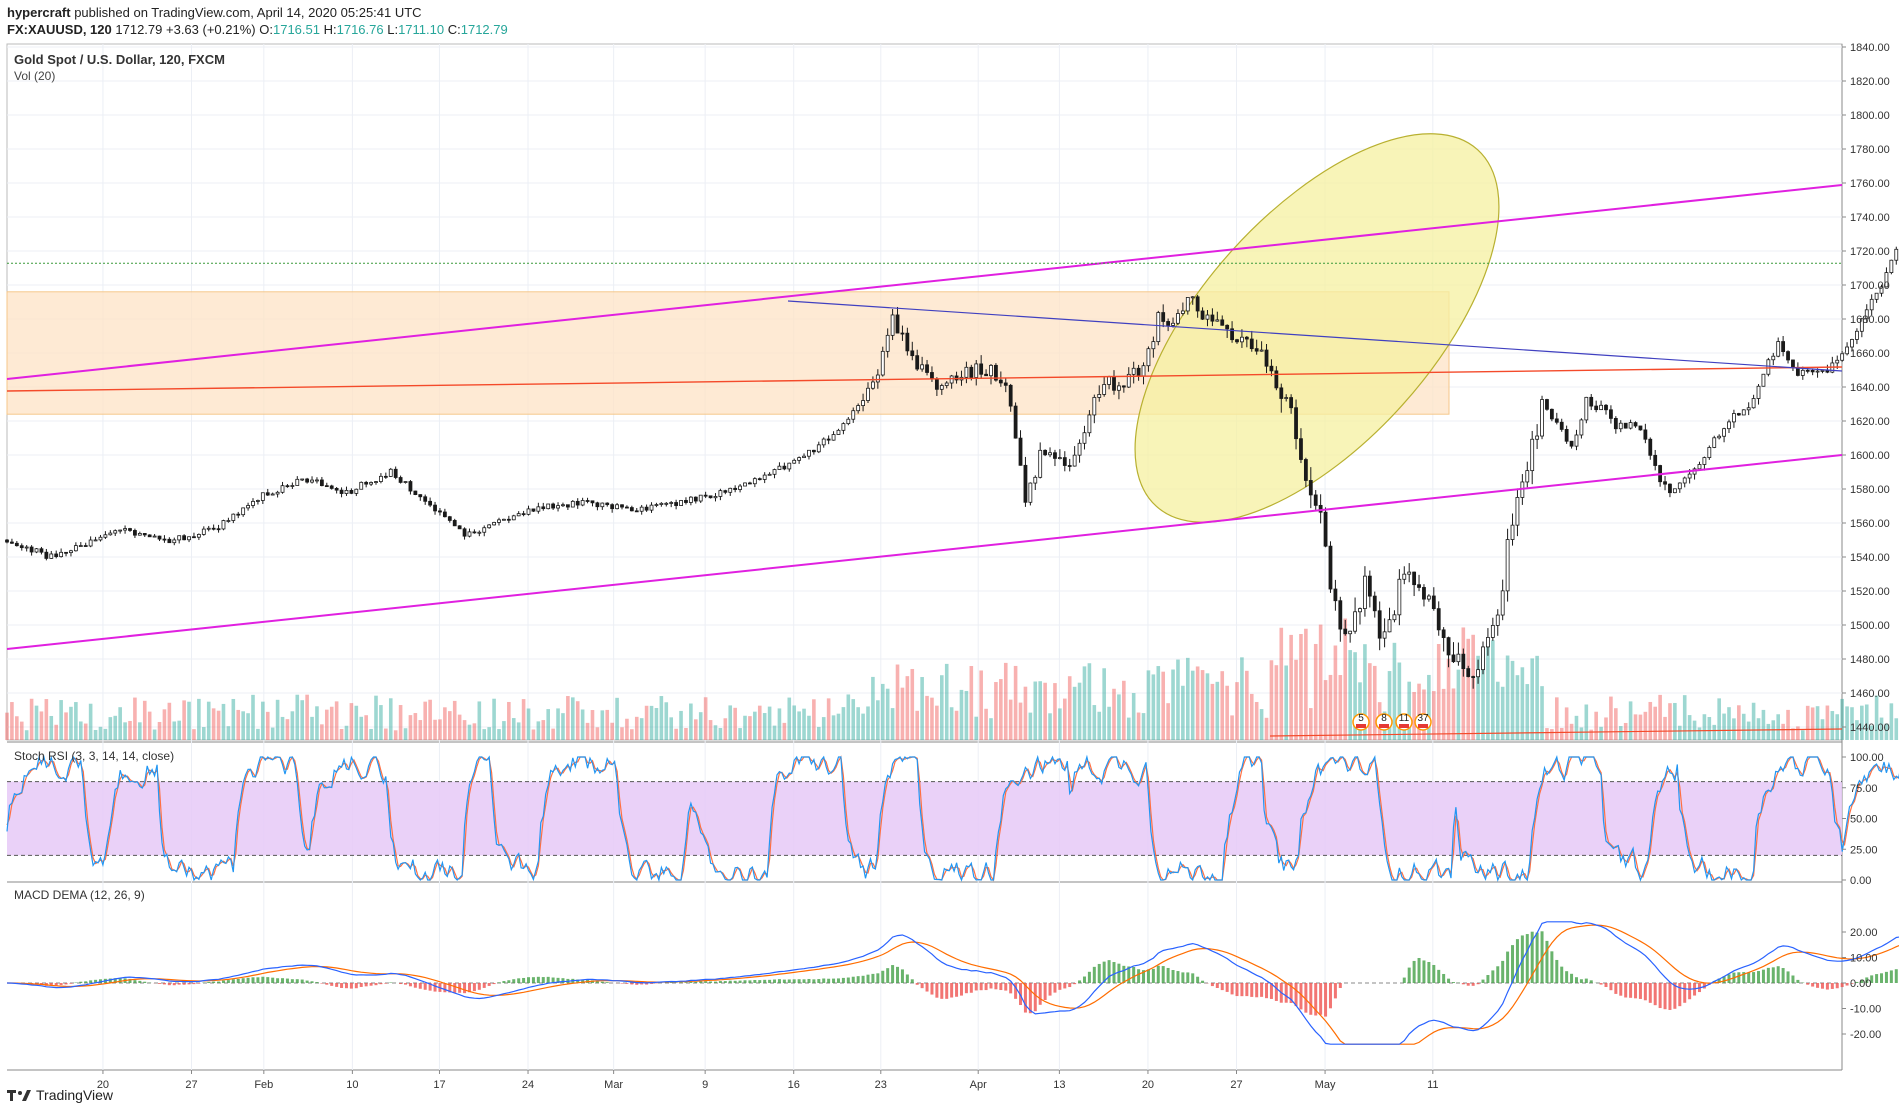 The image size is (1899, 1108). Describe the element at coordinates (1404, 722) in the screenshot. I see `event-marker: 11` at that location.